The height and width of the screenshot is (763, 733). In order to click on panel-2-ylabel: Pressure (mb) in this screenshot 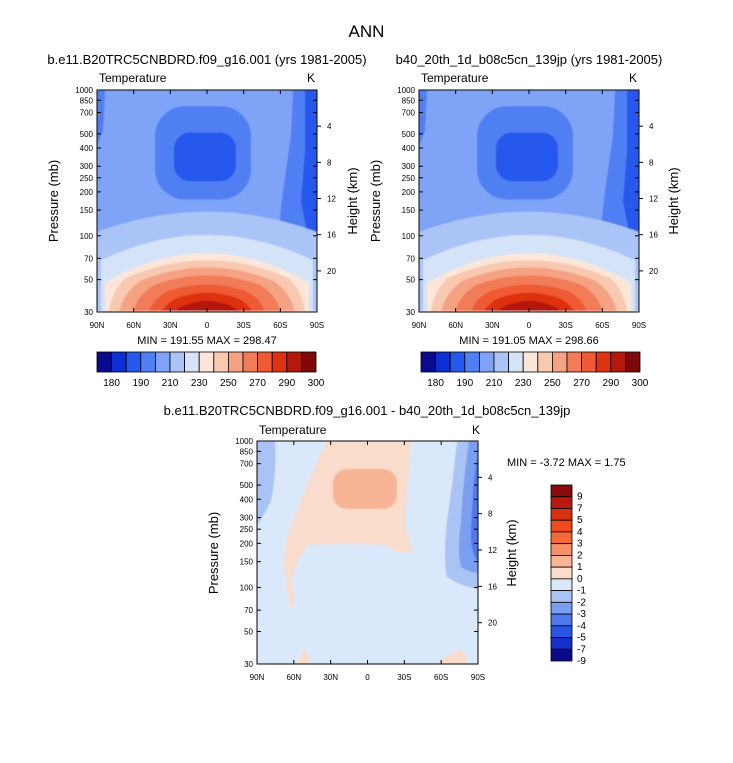, I will do `click(375, 201)`.